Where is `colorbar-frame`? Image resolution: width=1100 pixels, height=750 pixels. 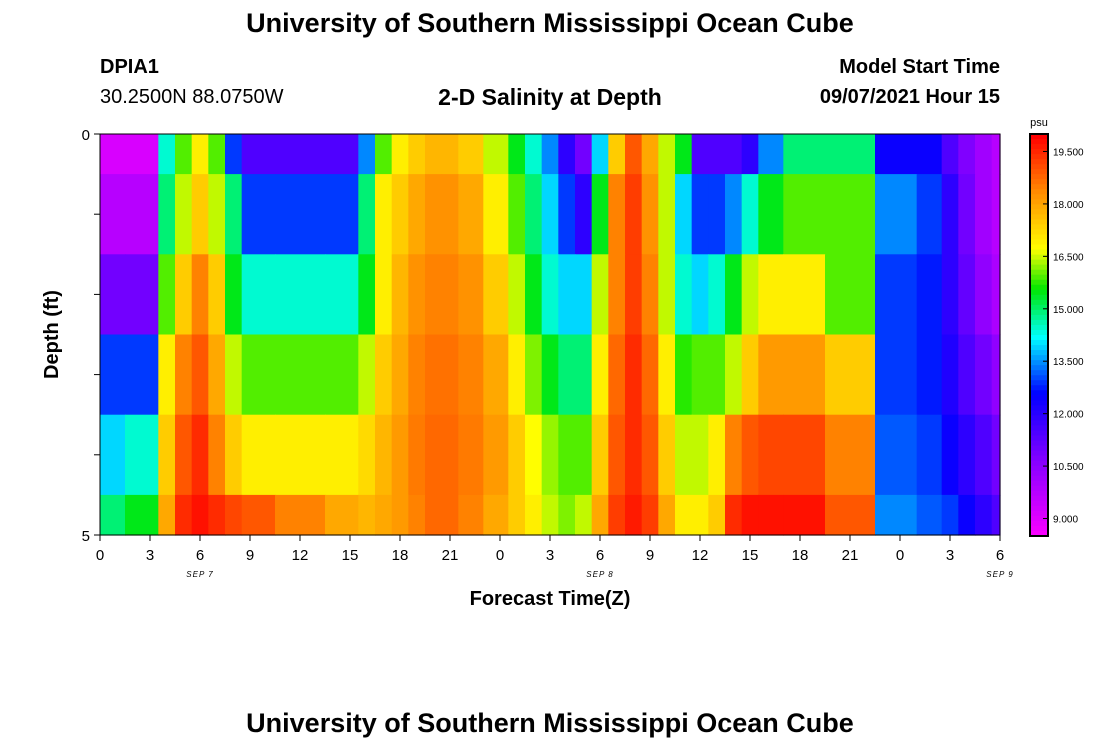 colorbar-frame is located at coordinates (1039, 335).